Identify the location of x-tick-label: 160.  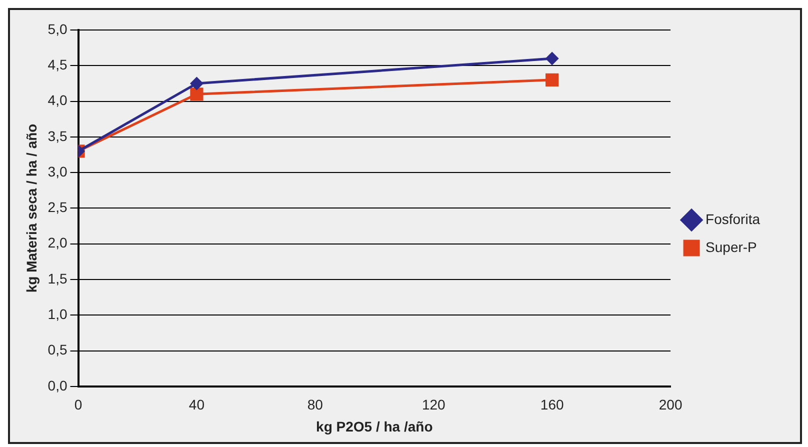
(552, 404).